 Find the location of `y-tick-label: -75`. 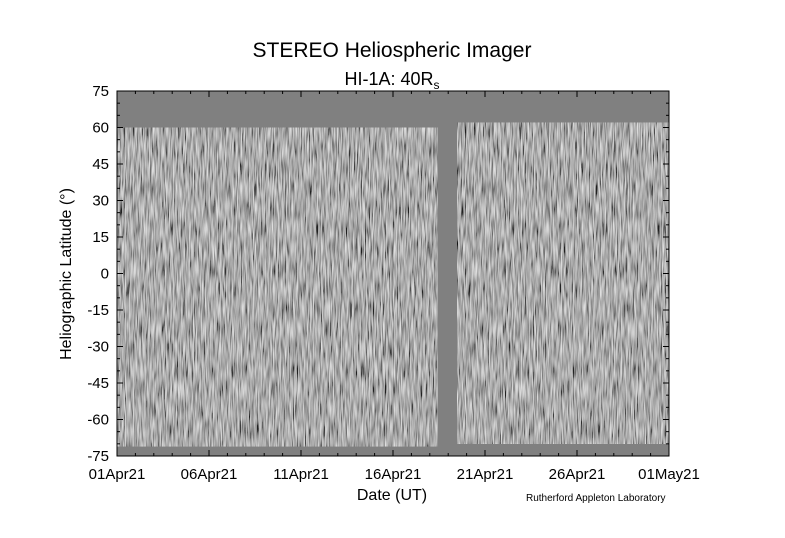

y-tick-label: -75 is located at coordinates (98, 456).